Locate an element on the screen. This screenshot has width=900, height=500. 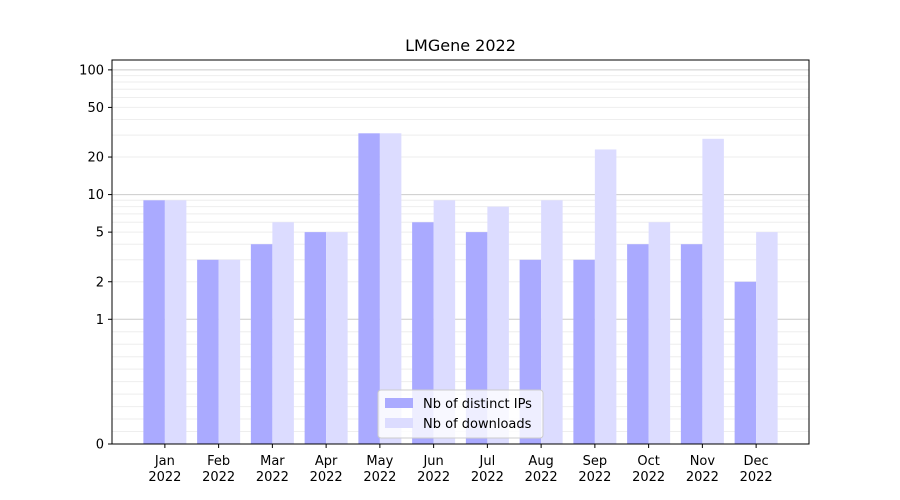
x-tick-label: Dec 2022 is located at coordinates (756, 469).